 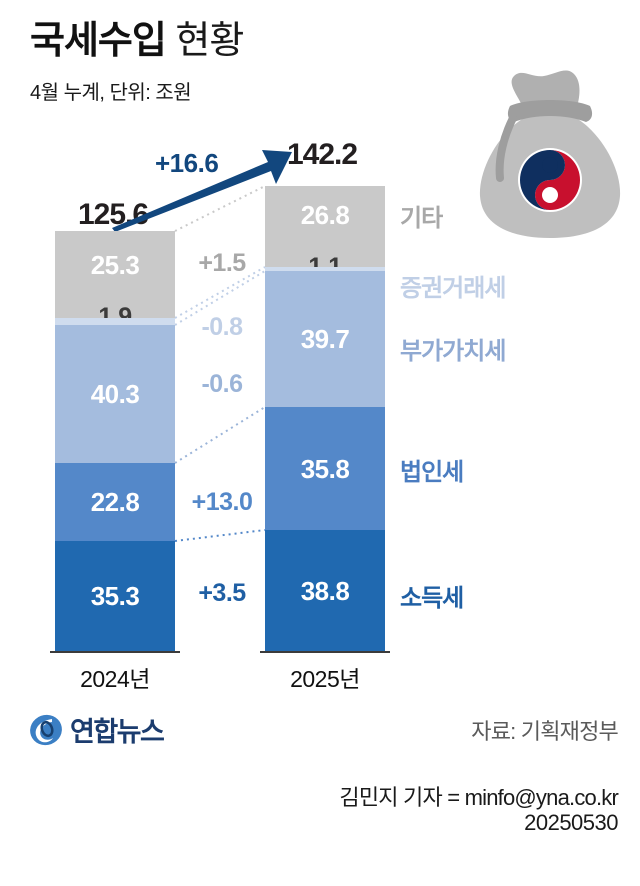 I want to click on segment-2025-법인세: 35.8, so click(x=325, y=468).